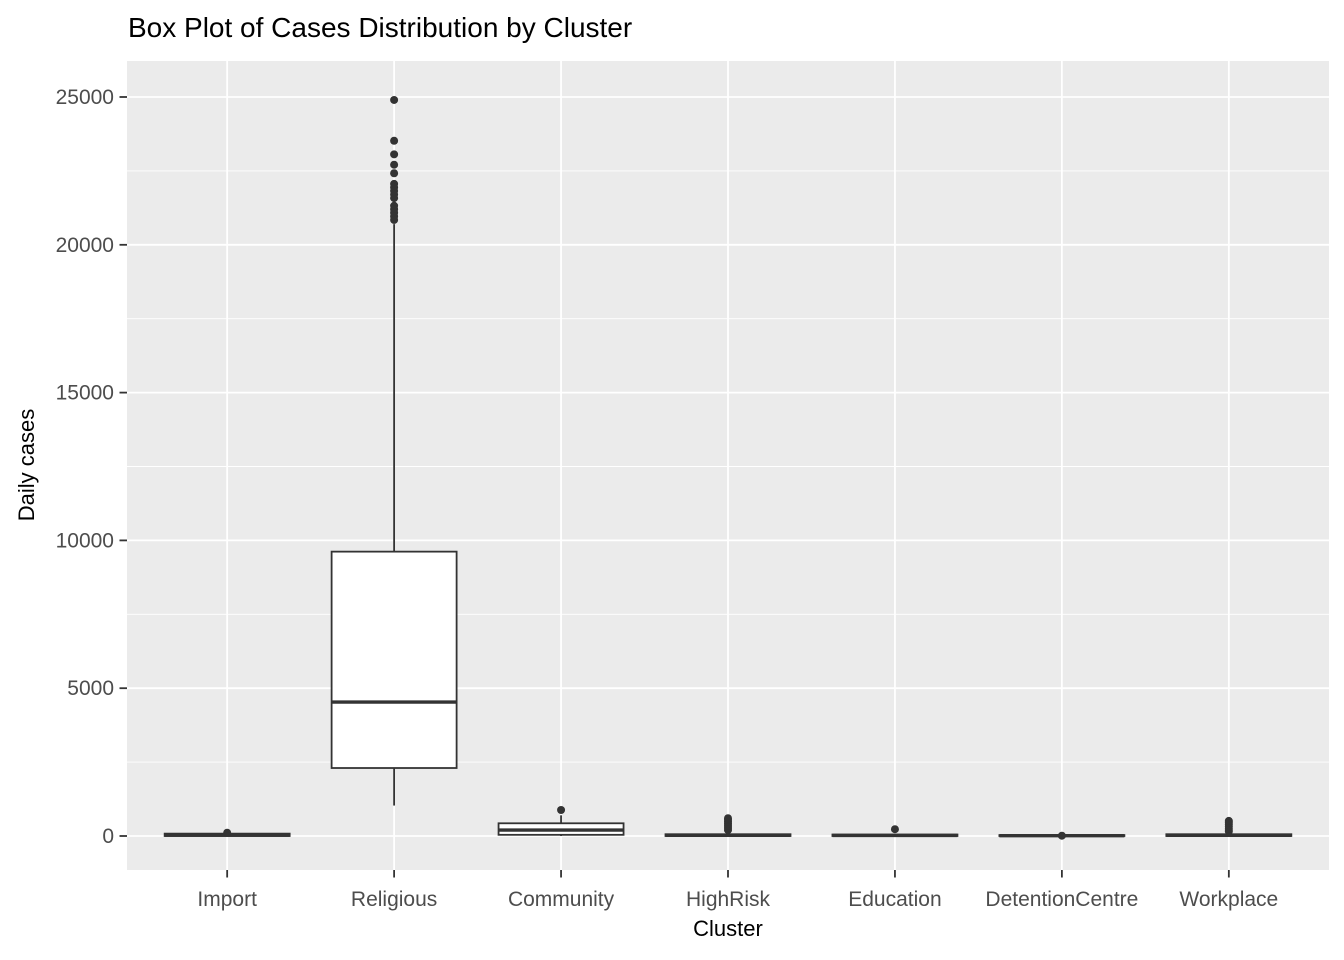  Describe the element at coordinates (90, 688) in the screenshot. I see `y-tick-label: 5000` at that location.